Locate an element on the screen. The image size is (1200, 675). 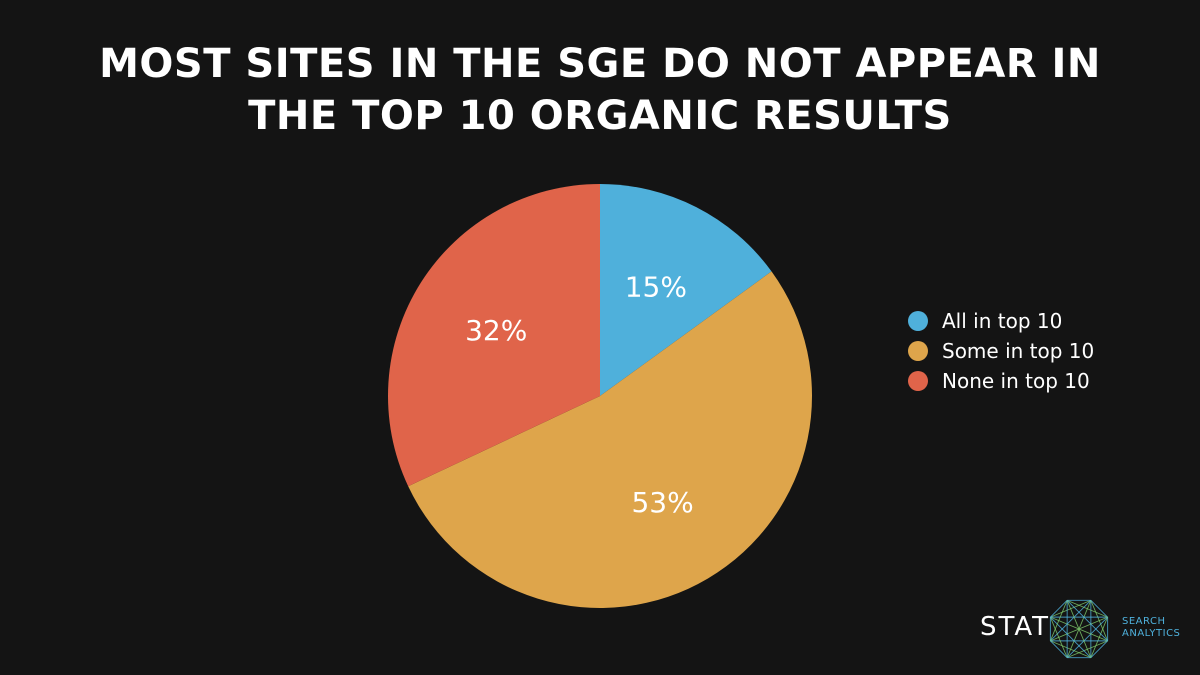
network-polygon-icon is located at coordinates (1079, 629).